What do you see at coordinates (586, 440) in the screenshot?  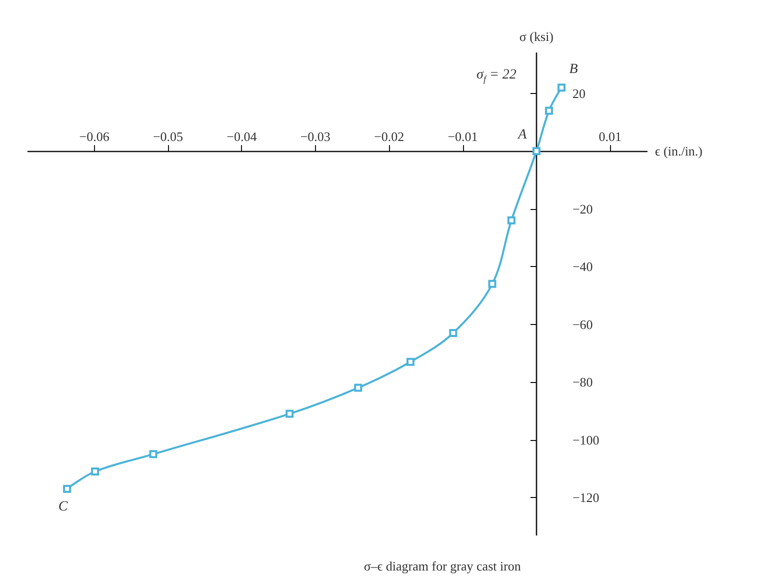 I see `y-tick-label: −100` at bounding box center [586, 440].